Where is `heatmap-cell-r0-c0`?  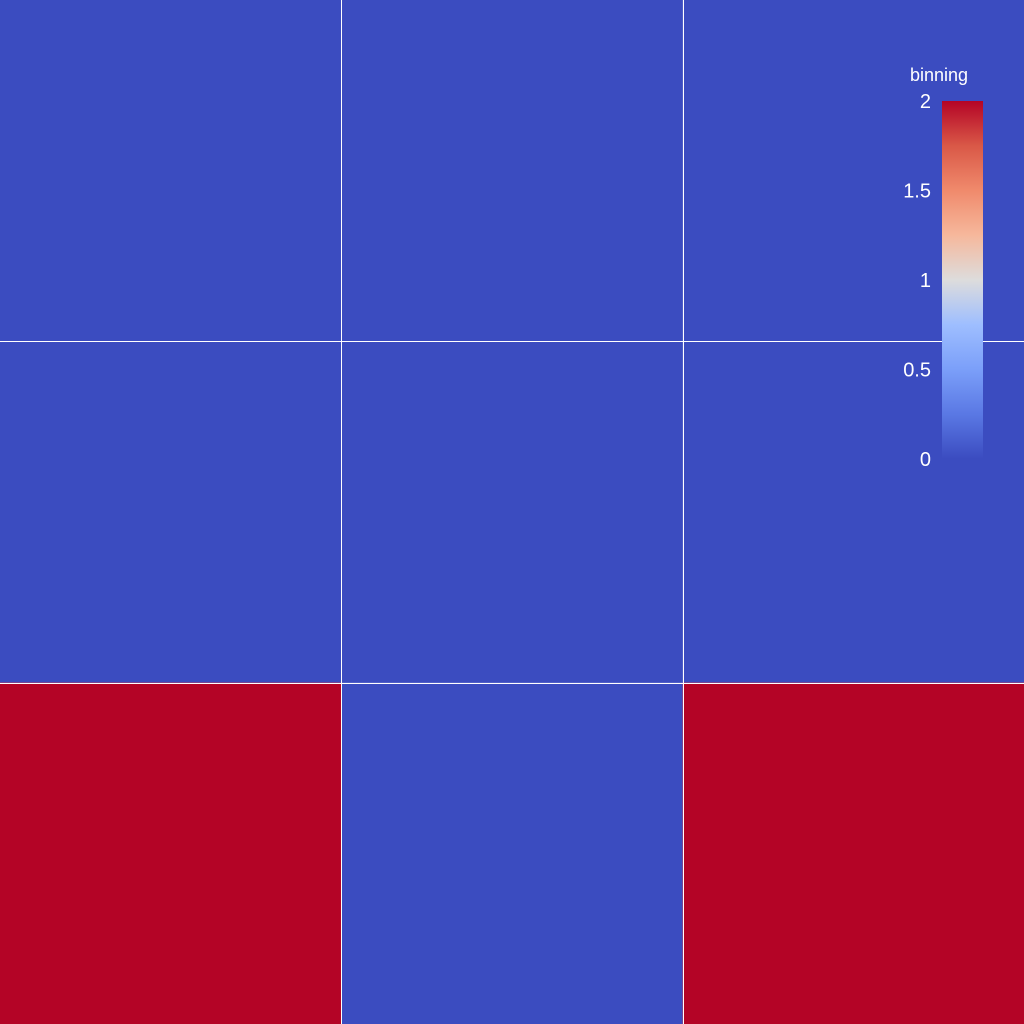
heatmap-cell-r0-c0 is located at coordinates (170, 170).